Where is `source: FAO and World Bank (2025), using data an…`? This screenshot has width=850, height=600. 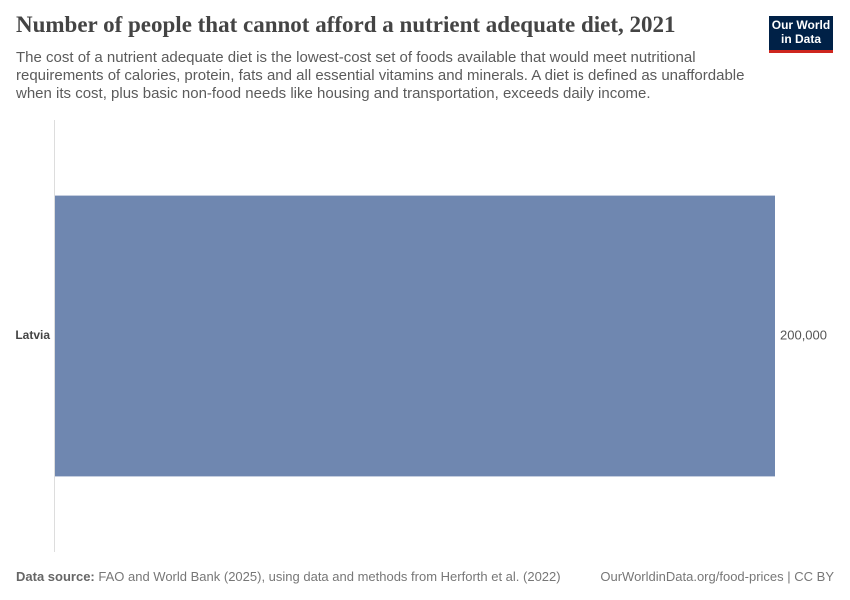 source: FAO and World Bank (2025), using data an… is located at coordinates (329, 576).